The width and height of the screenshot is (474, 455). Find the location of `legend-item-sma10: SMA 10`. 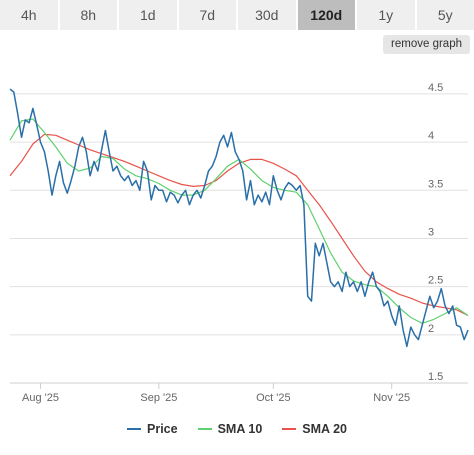

legend-item-sma10: SMA 10 is located at coordinates (230, 429).